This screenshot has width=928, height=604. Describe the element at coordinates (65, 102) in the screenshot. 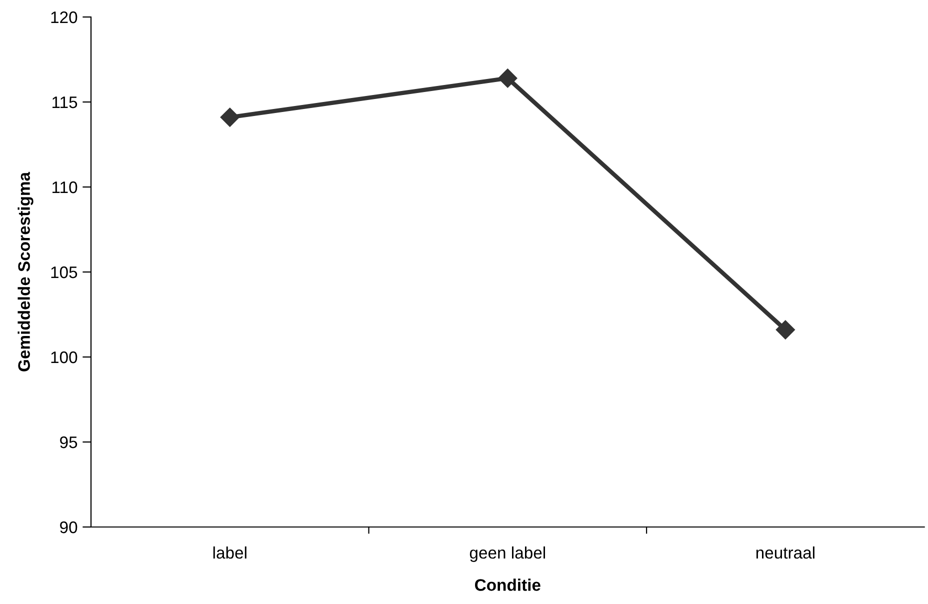

I see `y-tick-label: 115` at that location.